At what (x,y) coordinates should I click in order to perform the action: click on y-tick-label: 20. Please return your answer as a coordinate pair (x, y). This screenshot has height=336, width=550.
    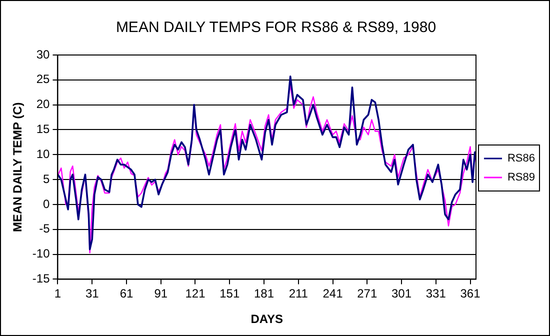
    Looking at the image, I should click on (43, 104).